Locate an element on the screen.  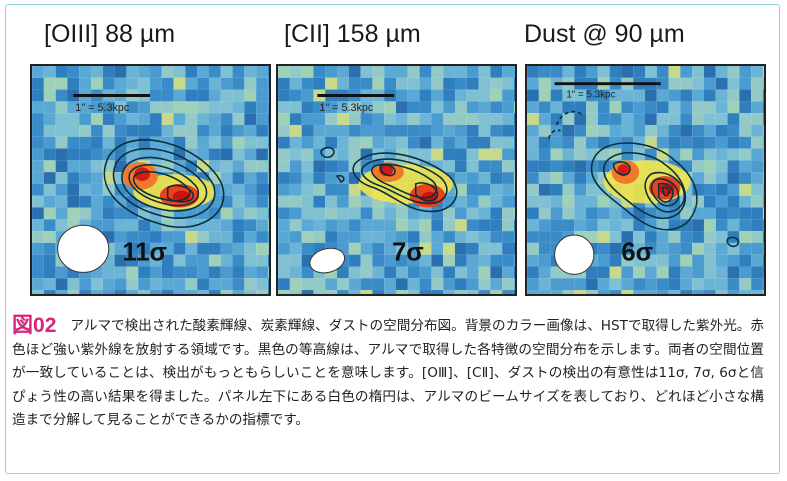
beam-ellipse-cii is located at coordinates (327, 260).